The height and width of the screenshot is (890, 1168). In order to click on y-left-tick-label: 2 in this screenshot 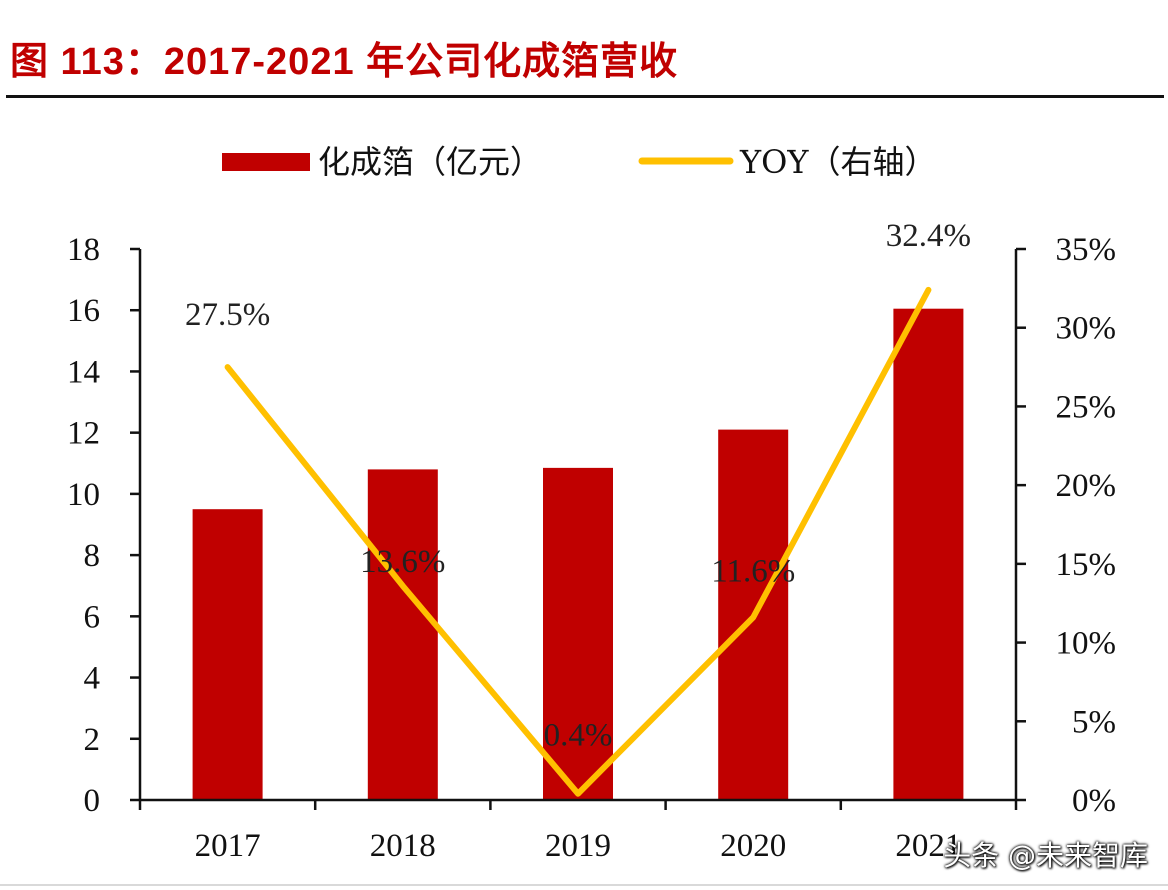, I will do `click(92, 740)`.